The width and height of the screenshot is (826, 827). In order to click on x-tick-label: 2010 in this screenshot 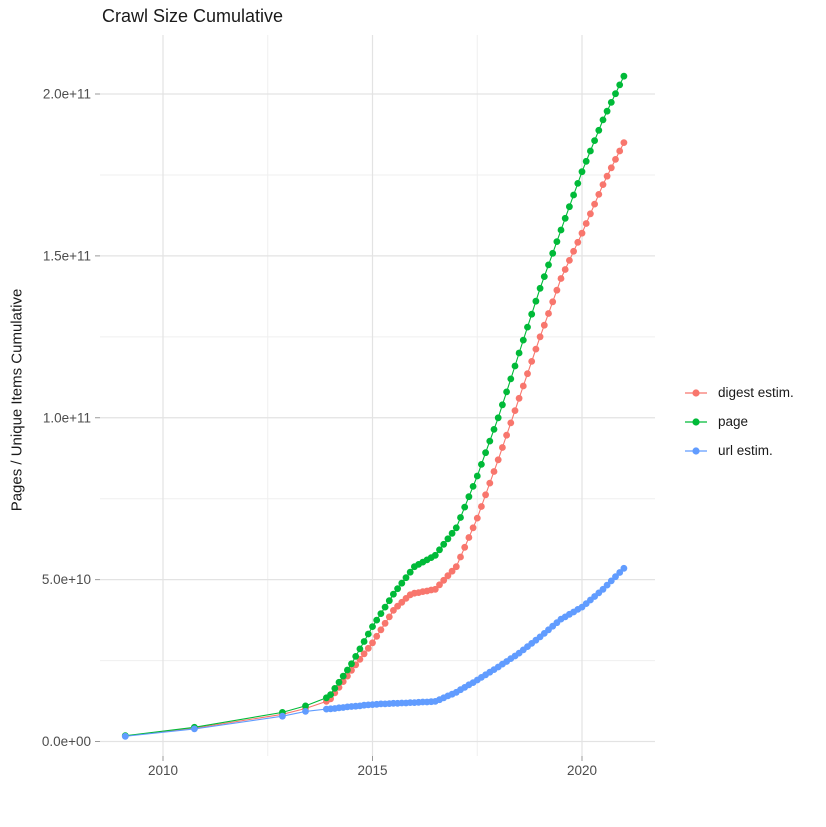, I will do `click(163, 770)`.